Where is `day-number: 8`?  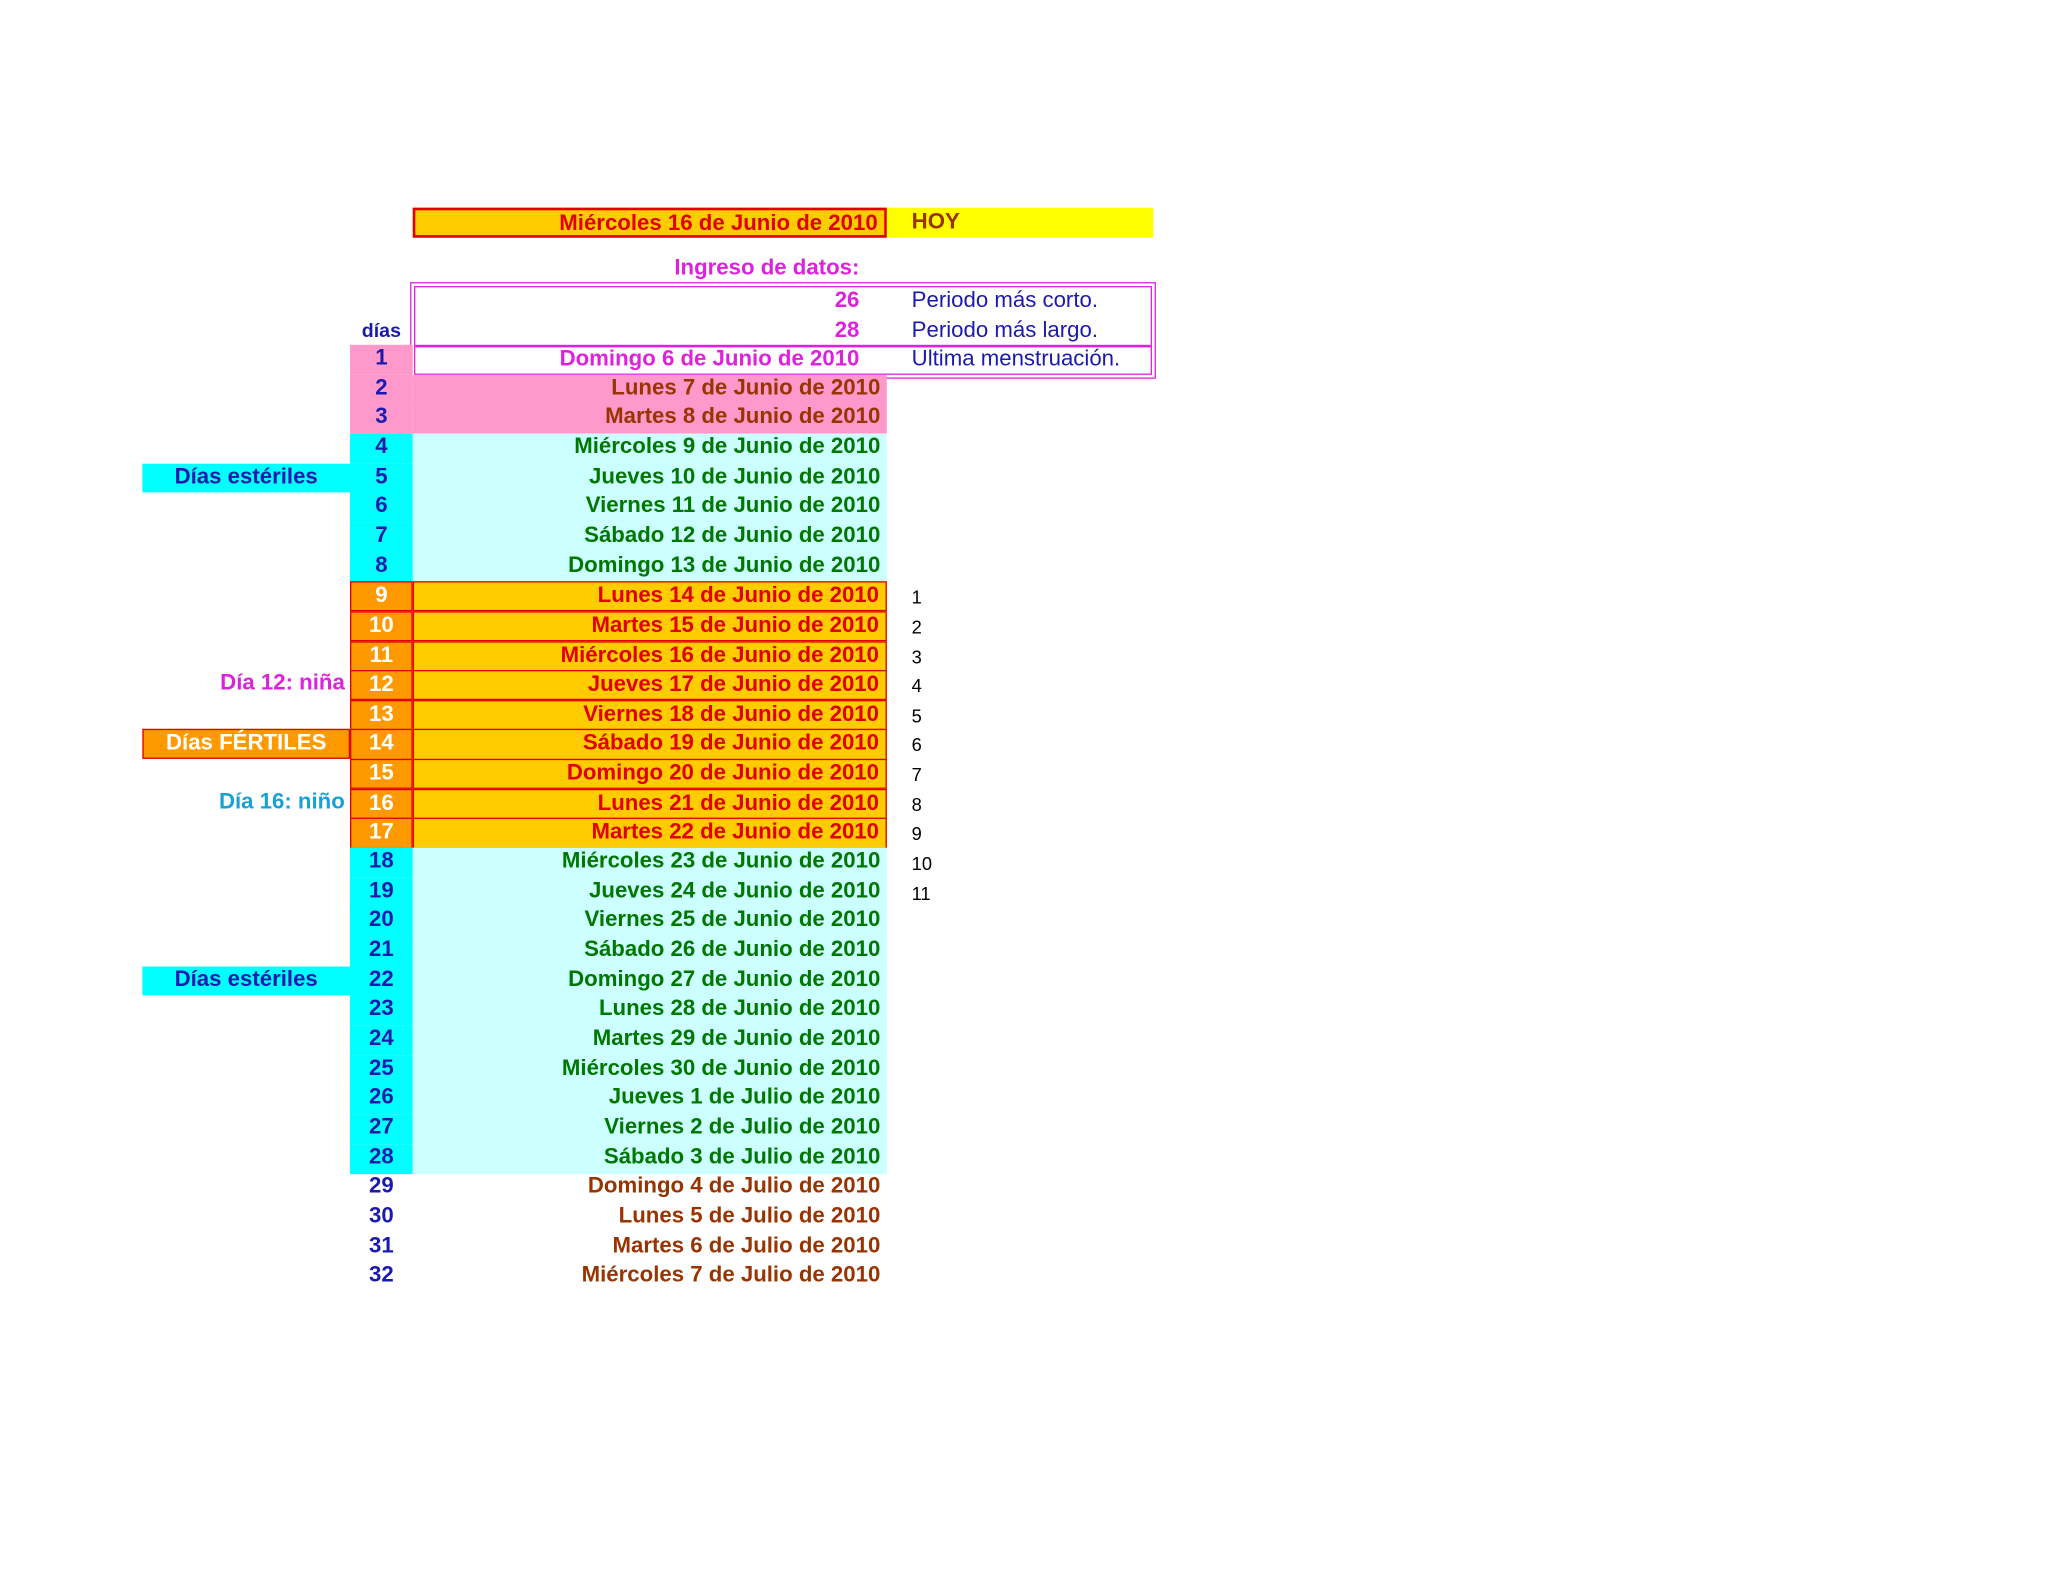
day-number: 8 is located at coordinates (381, 567).